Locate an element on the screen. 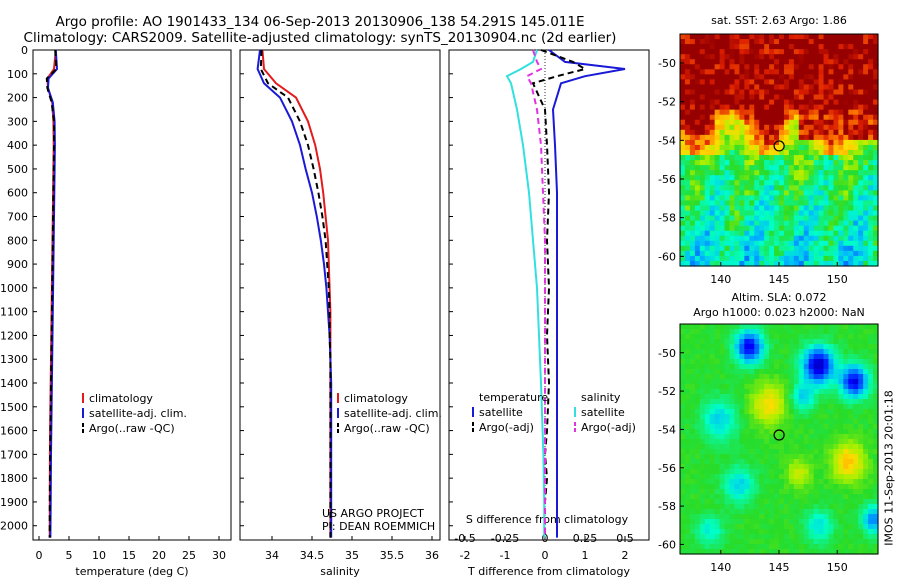 This screenshot has width=900, height=580. map-y-tick-label: -54 is located at coordinates (667, 429).